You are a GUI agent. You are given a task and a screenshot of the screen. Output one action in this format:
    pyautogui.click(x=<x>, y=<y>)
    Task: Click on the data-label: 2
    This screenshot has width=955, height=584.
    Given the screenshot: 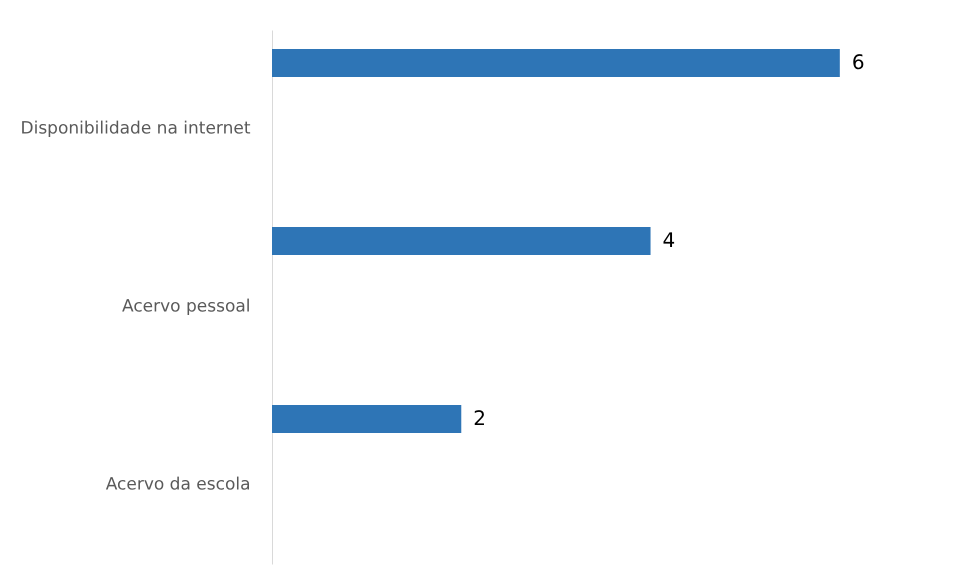 What is the action you would take?
    pyautogui.click(x=479, y=418)
    